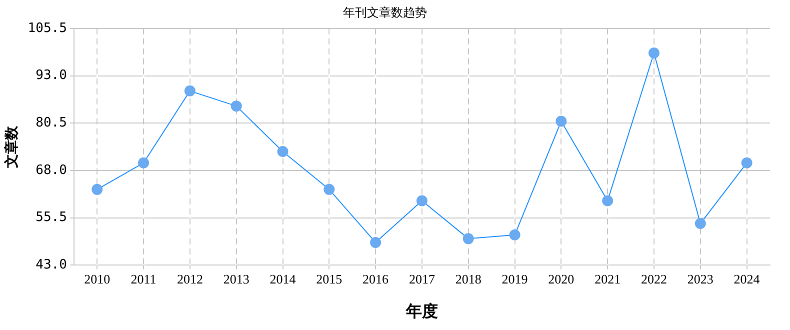  Describe the element at coordinates (283, 278) in the screenshot. I see `x-tick-label: 2014` at that location.